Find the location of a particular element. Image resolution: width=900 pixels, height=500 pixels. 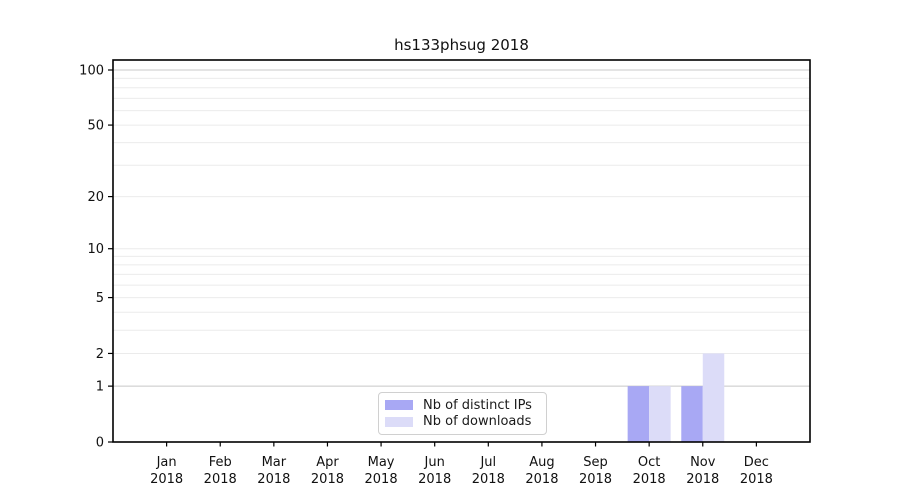

y-axis-tick-label: 100 is located at coordinates (91, 70).